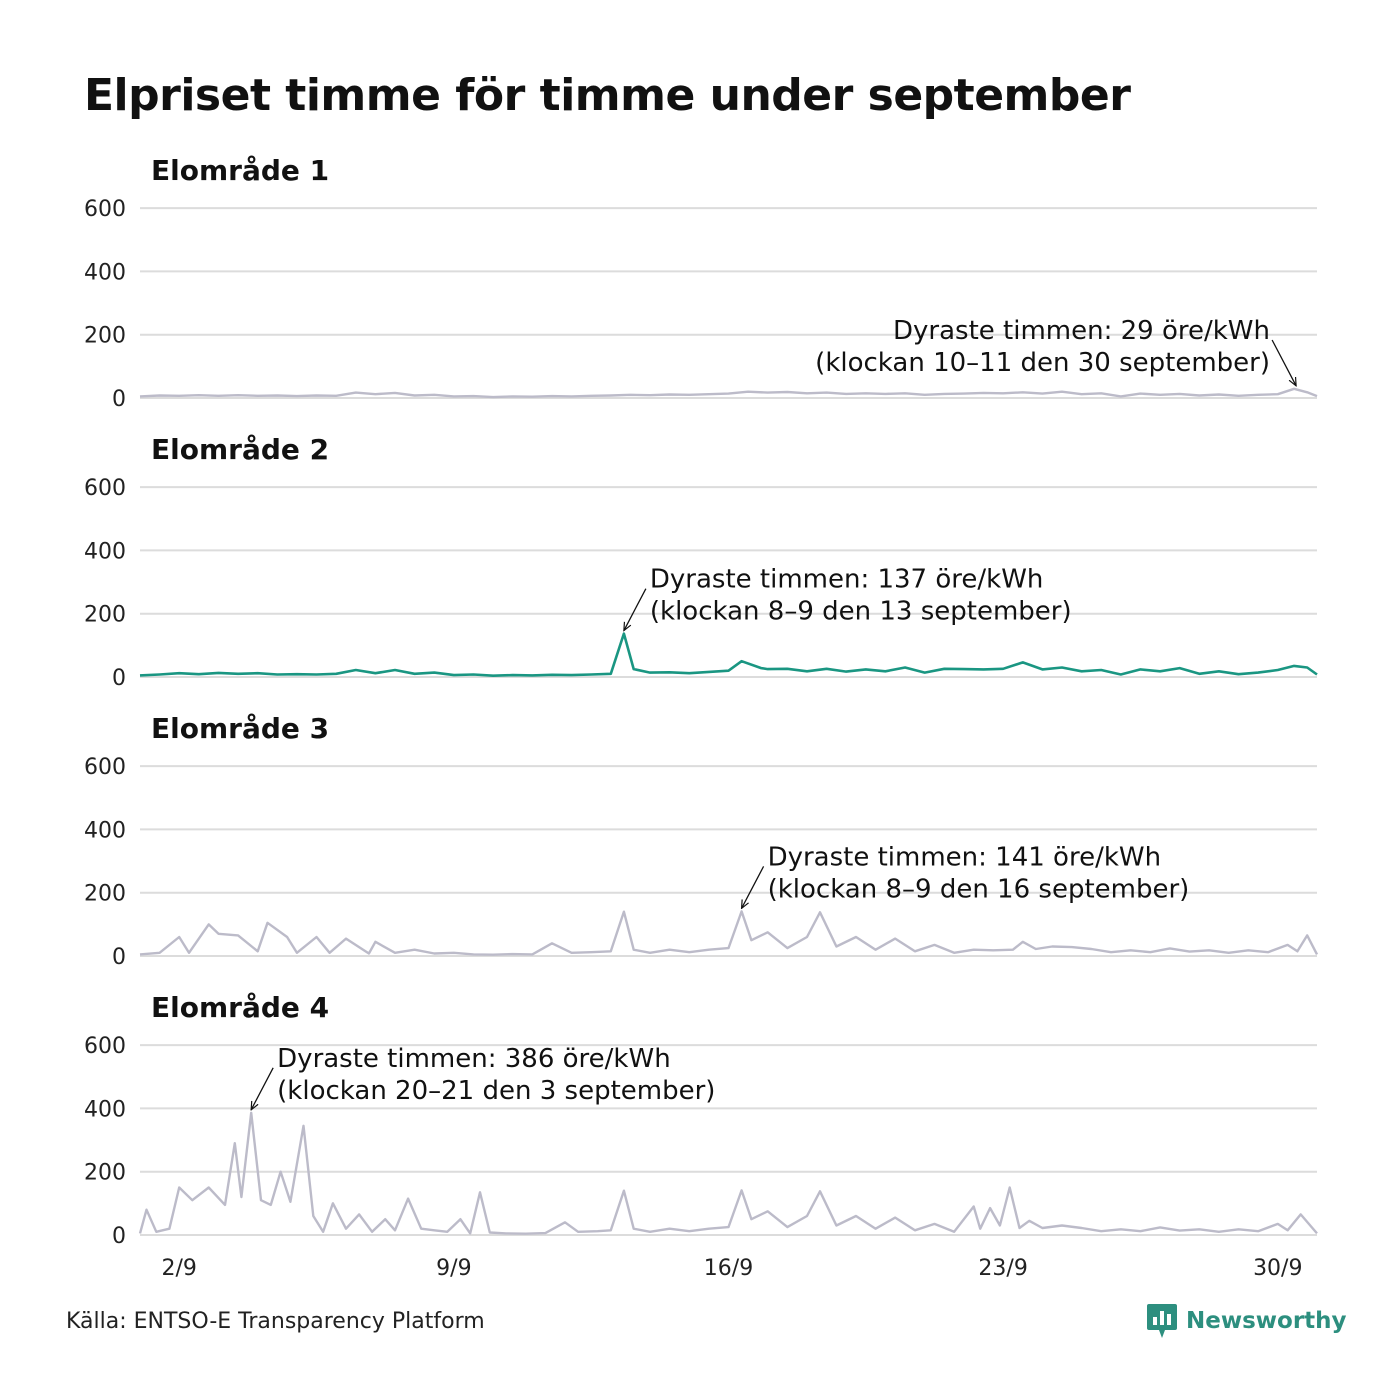 Image resolution: width=1400 pixels, height=1400 pixels. What do you see at coordinates (965, 857) in the screenshot?
I see `annotation-line-1: Dyraste timmen: 141 öre/kWh` at bounding box center [965, 857].